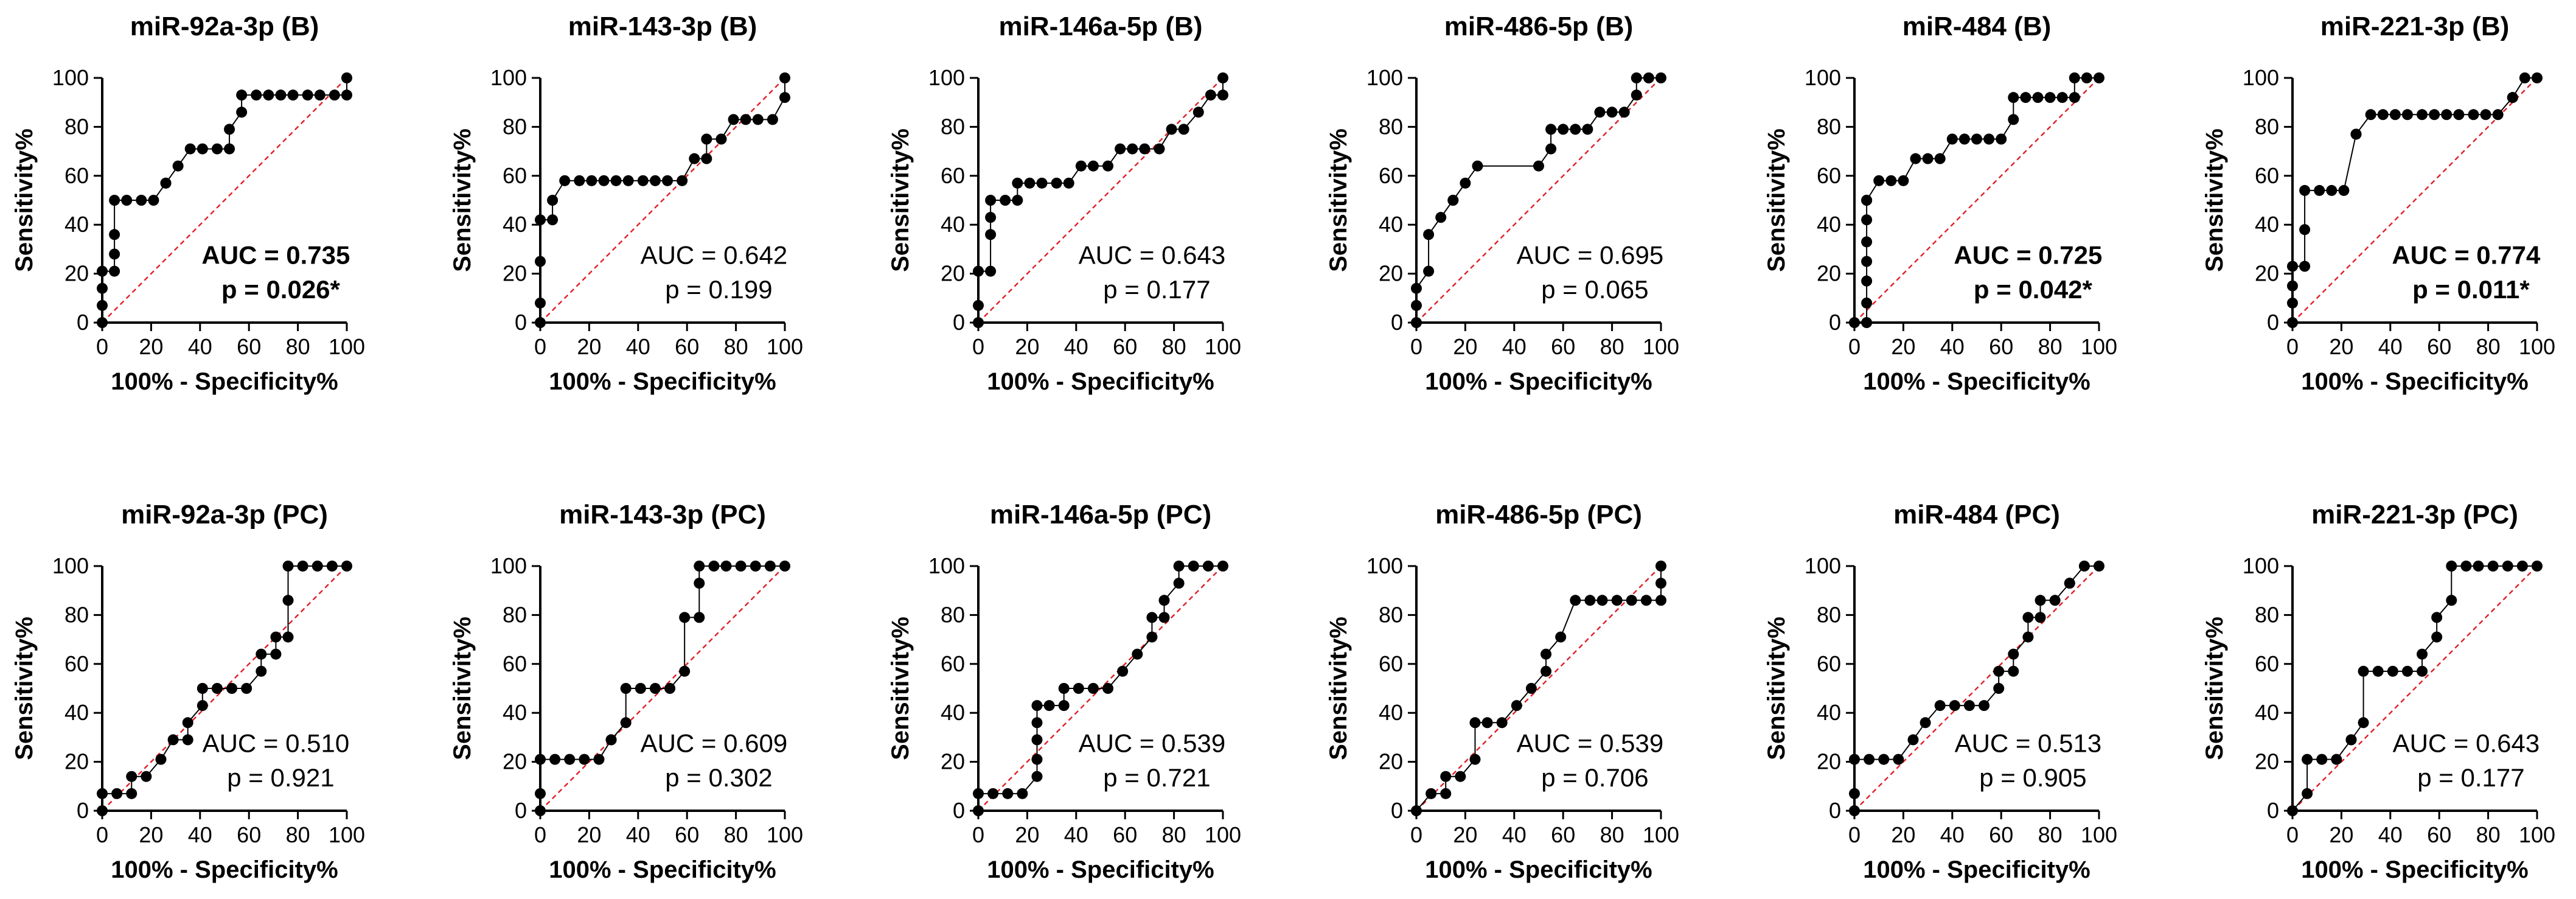 The width and height of the screenshot is (2576, 899). Describe the element at coordinates (1156, 289) in the screenshot. I see `p-value-annotation: p = 0.177` at that location.